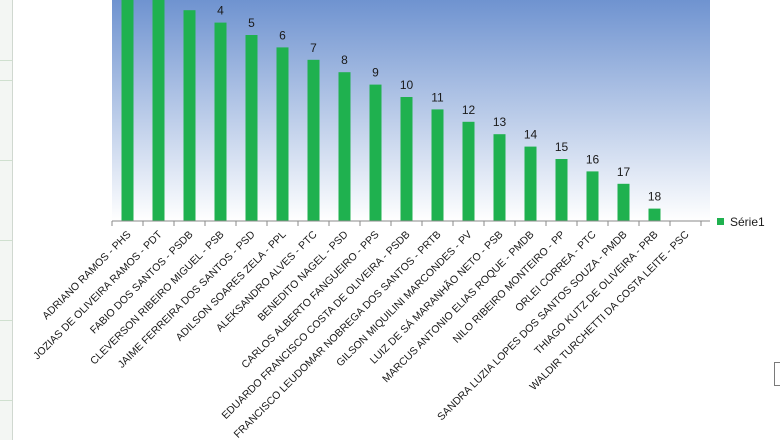  Describe the element at coordinates (344, 60) in the screenshot. I see `data-label: 8` at that location.